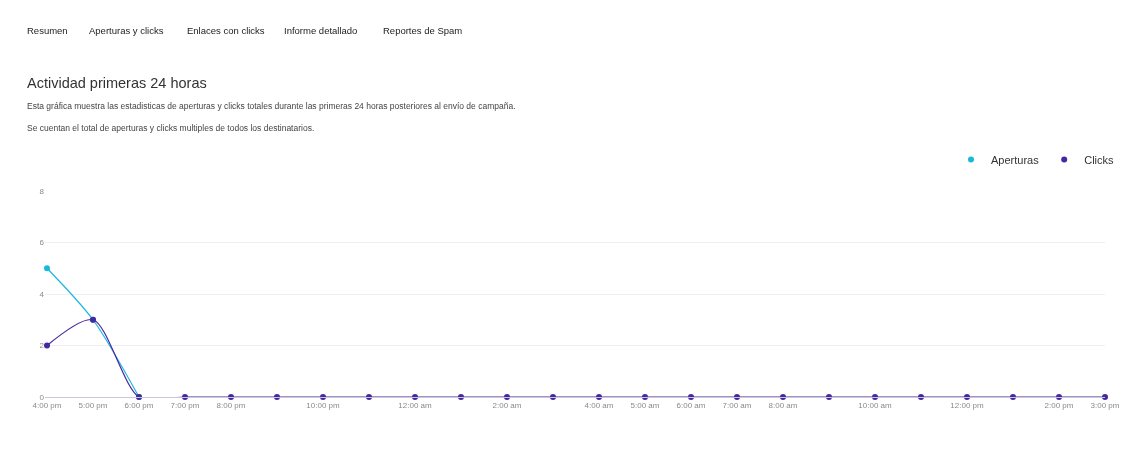 This screenshot has height=450, width=1142. What do you see at coordinates (967, 405) in the screenshot?
I see `x-tick-label: 12:00 pm` at bounding box center [967, 405].